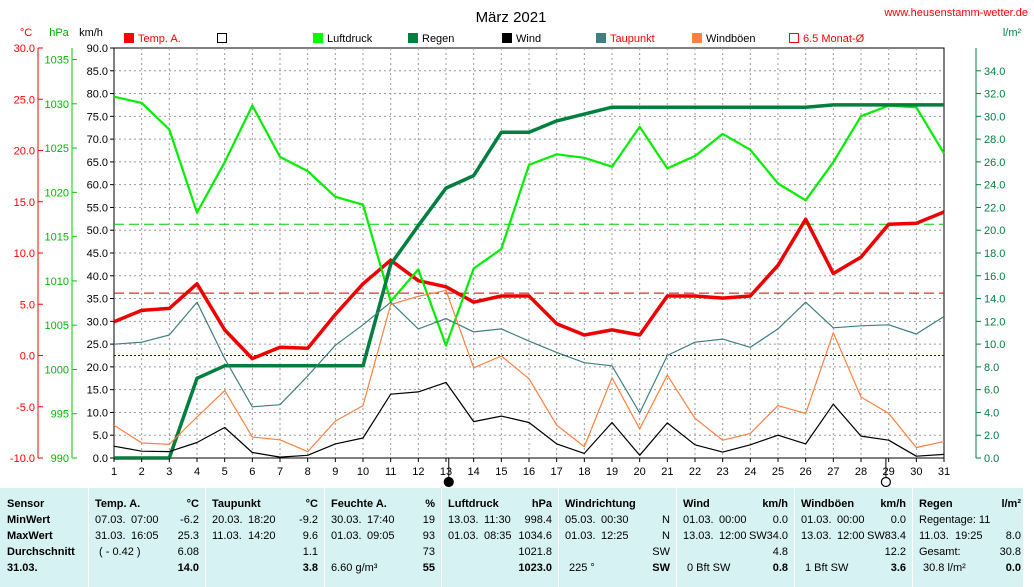  What do you see at coordinates (310, 552) in the screenshot?
I see `dew-avg-value: 1.1` at bounding box center [310, 552].